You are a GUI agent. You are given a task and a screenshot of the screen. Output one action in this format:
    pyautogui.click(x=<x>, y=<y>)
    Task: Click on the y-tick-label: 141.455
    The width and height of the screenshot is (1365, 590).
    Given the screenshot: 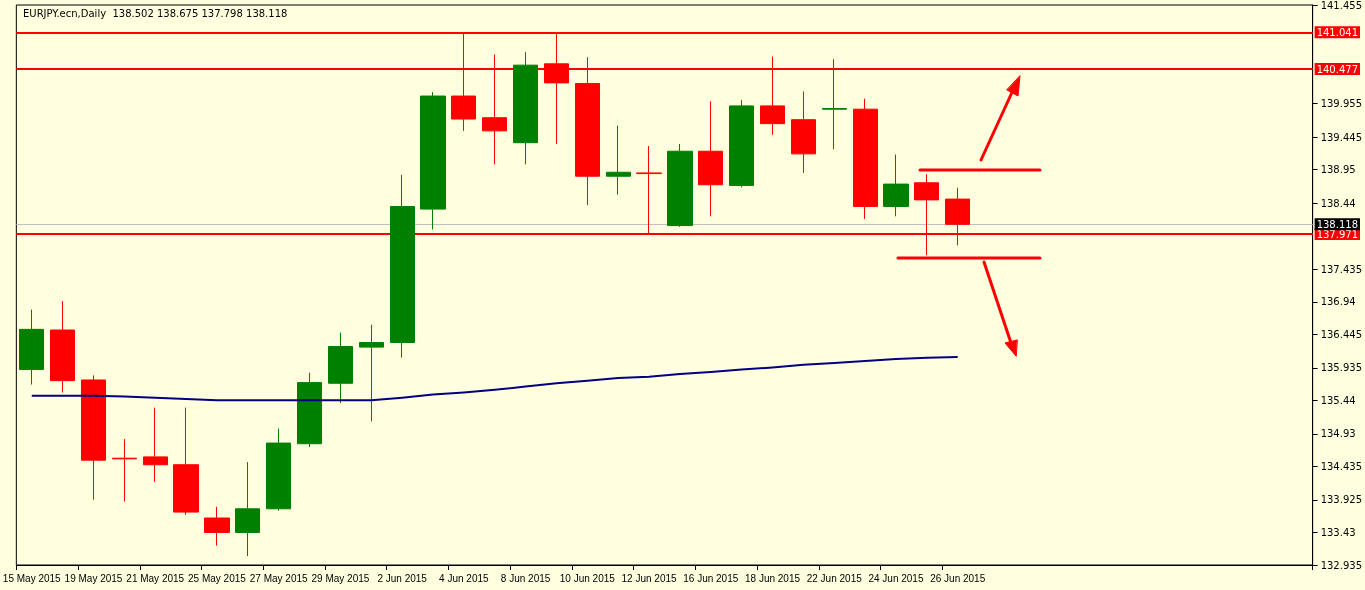 What is the action you would take?
    pyautogui.click(x=1341, y=5)
    